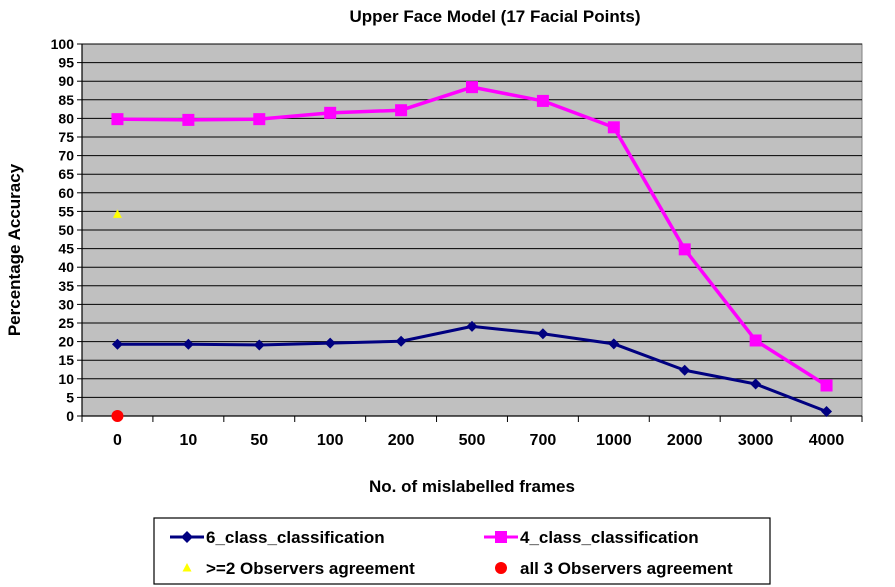 The width and height of the screenshot is (895, 587). I want to click on y-tick-label: 80, so click(66, 118).